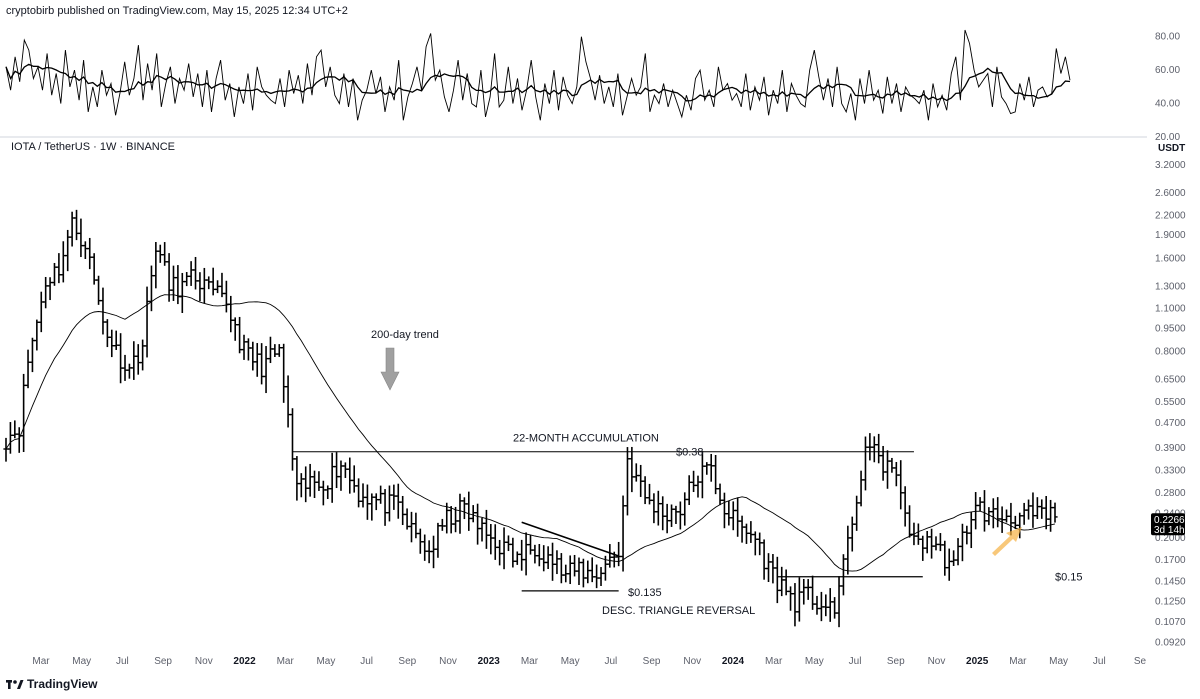 The height and width of the screenshot is (699, 1200). I want to click on price-y-tick: 0.1450, so click(1170, 581).